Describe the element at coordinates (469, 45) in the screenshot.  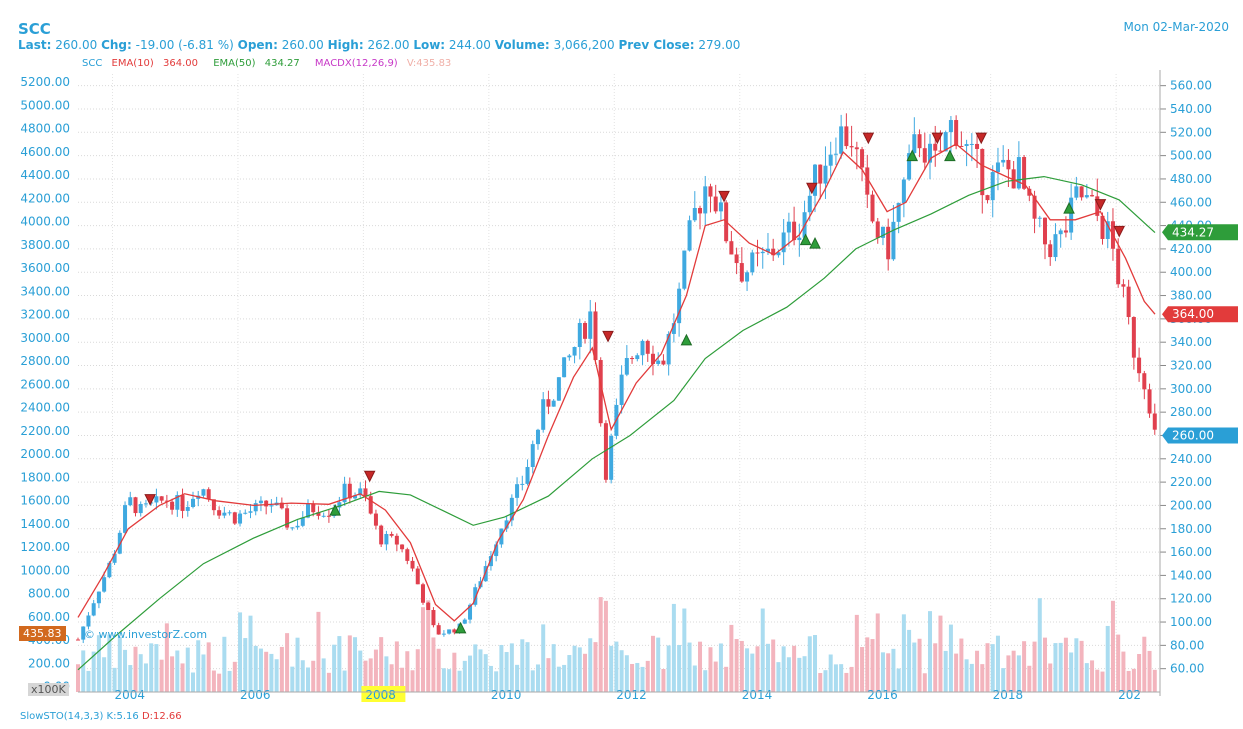
I see `low-value: 244.00` at that location.